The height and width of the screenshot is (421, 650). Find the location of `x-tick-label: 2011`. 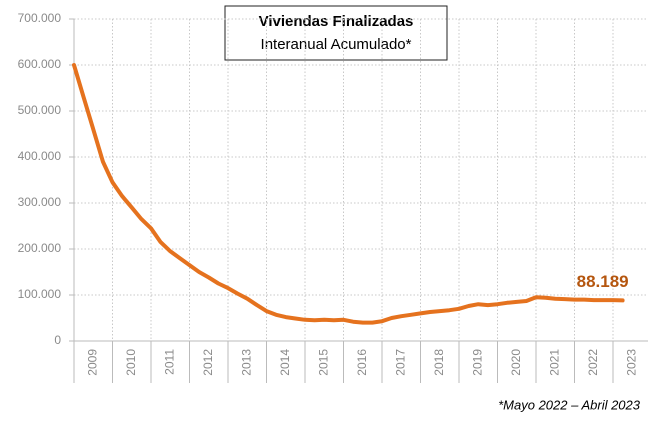

x-tick-label: 2011 is located at coordinates (169, 362).